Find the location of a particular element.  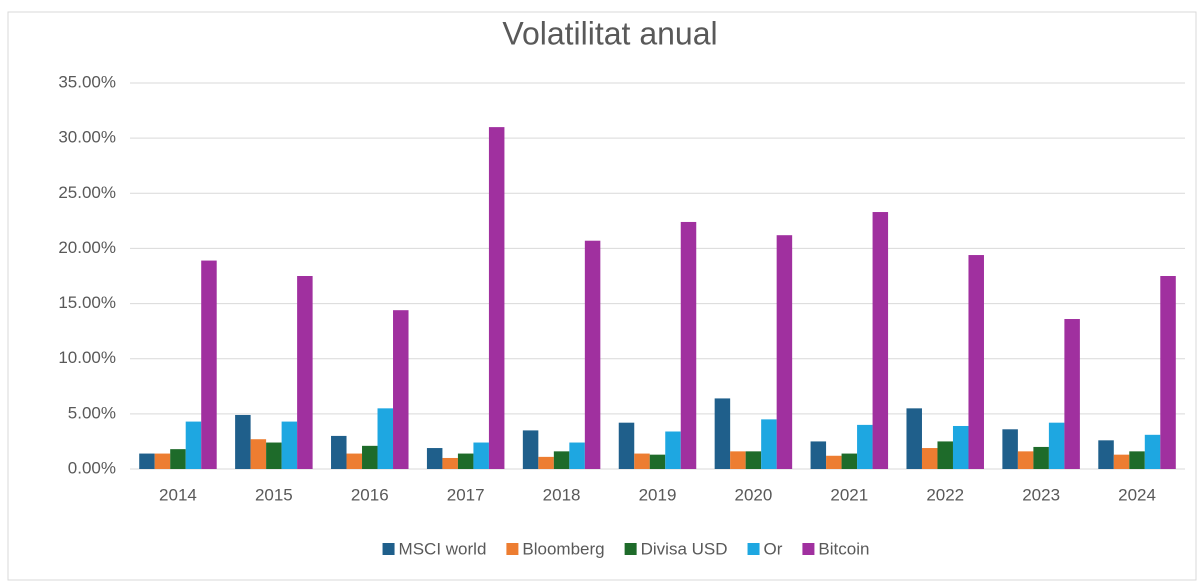

y-tick-label: 0.00% is located at coordinates (92, 467).